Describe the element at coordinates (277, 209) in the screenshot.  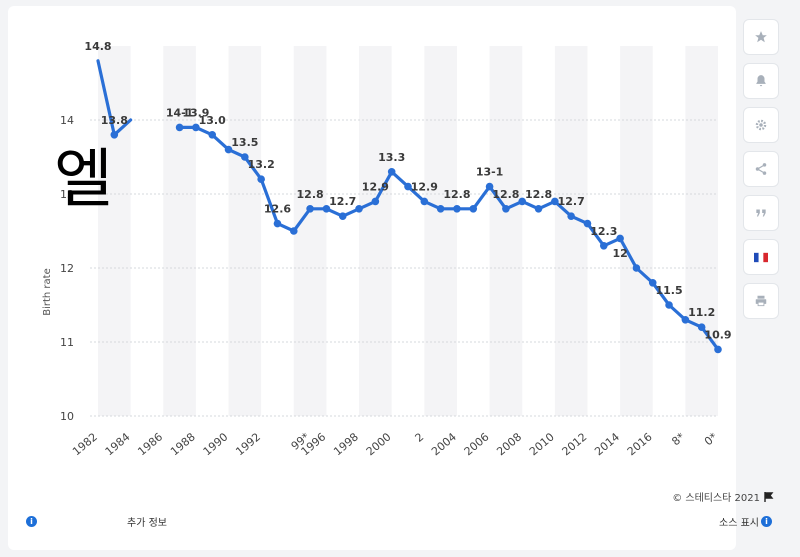
I see `data-label: 12.6` at that location.